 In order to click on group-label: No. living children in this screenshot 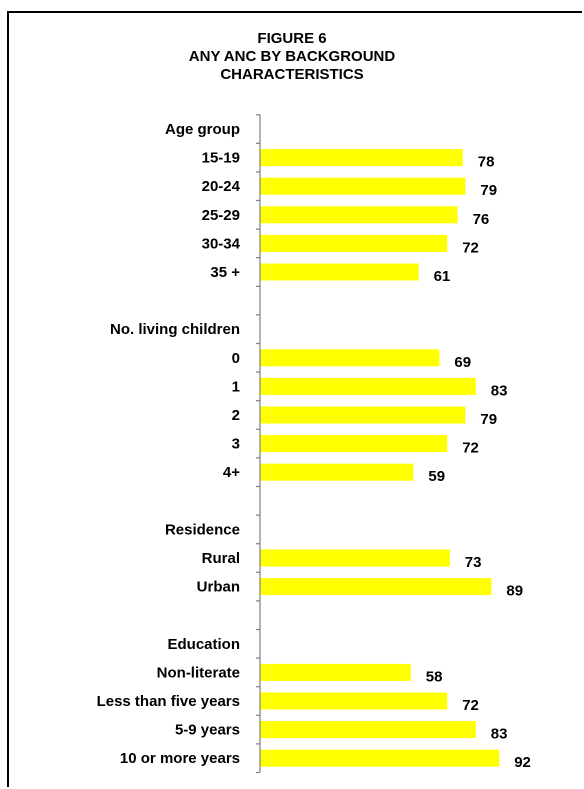, I will do `click(175, 329)`.